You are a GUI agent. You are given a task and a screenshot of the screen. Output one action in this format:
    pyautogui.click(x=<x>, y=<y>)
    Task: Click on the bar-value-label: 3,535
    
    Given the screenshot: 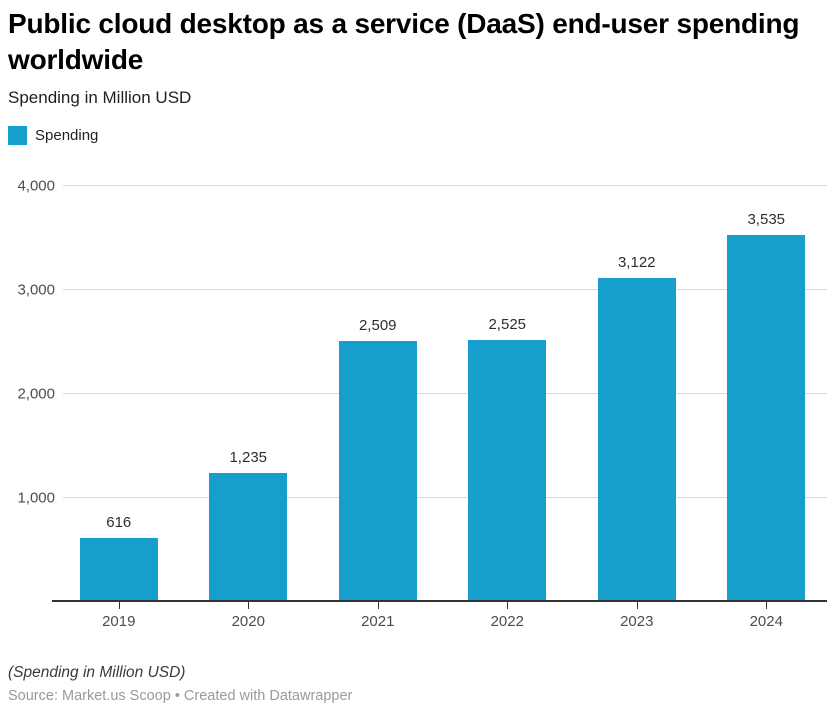 What is the action you would take?
    pyautogui.click(x=766, y=219)
    